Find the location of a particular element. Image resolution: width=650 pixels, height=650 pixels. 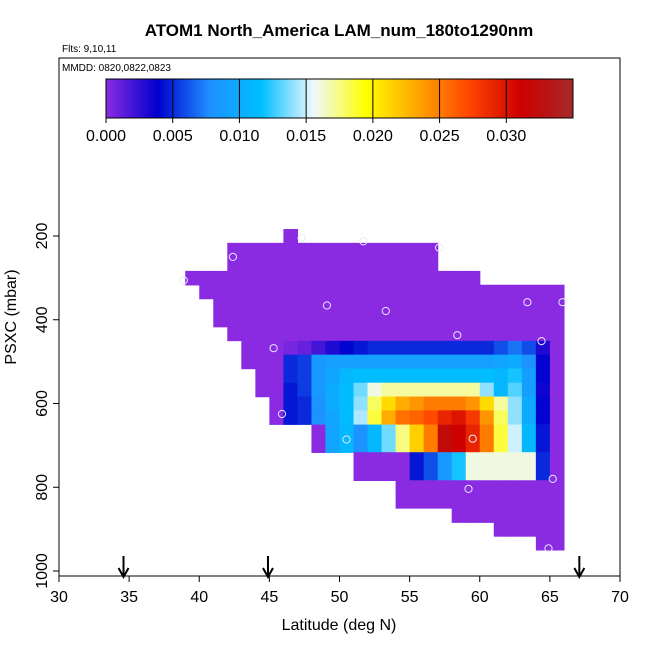

flight-arrow-head is located at coordinates (268, 573).